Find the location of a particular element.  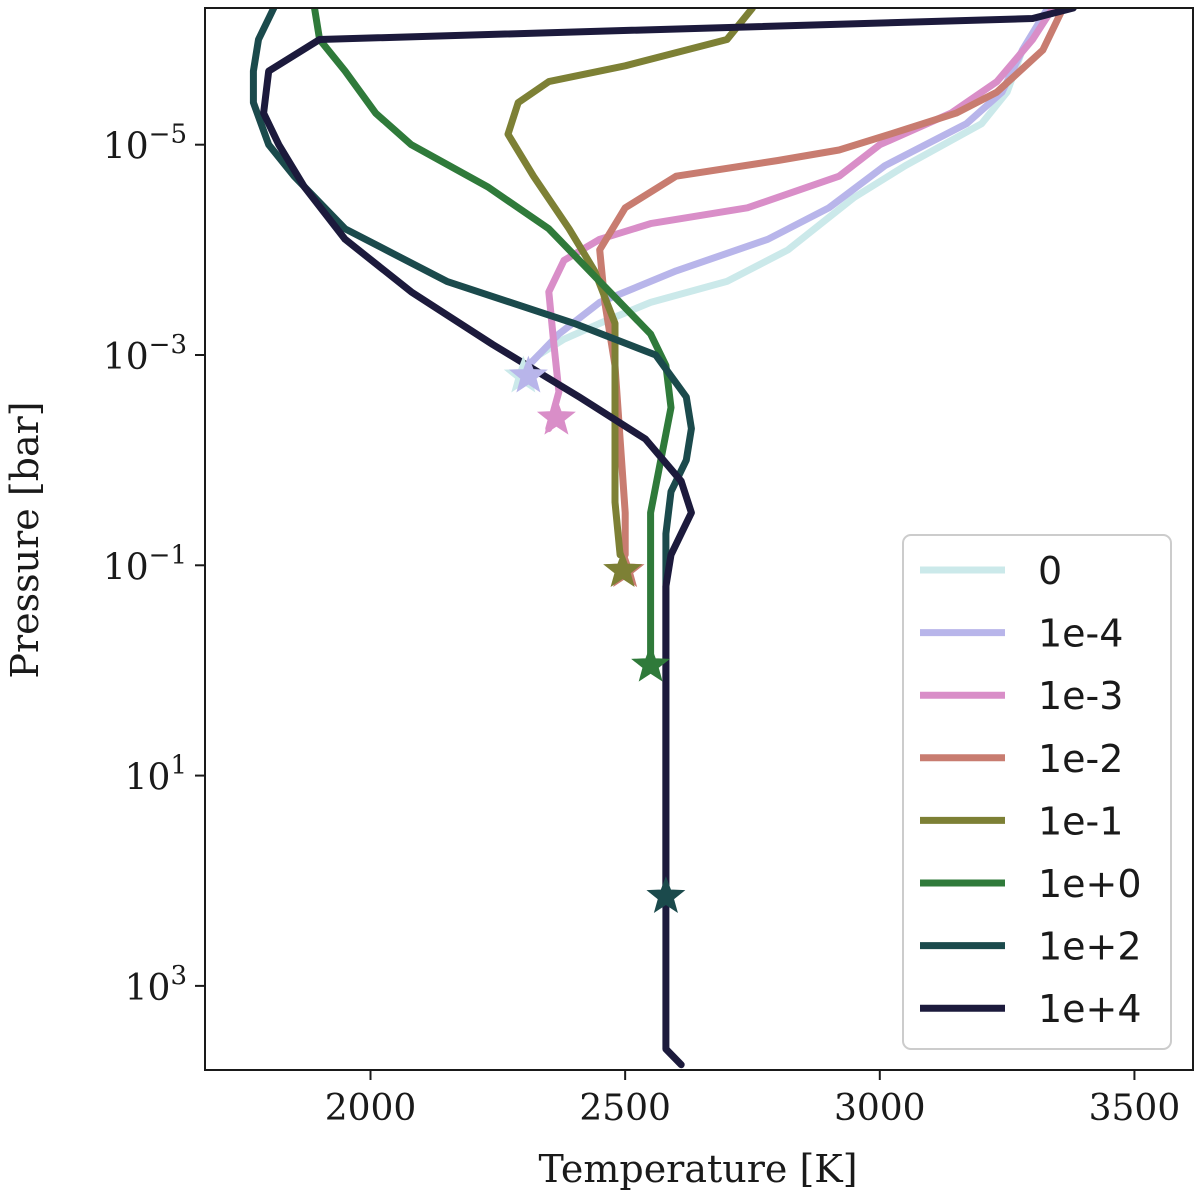

x-tick-label-0: 2000 is located at coordinates (371, 1108).